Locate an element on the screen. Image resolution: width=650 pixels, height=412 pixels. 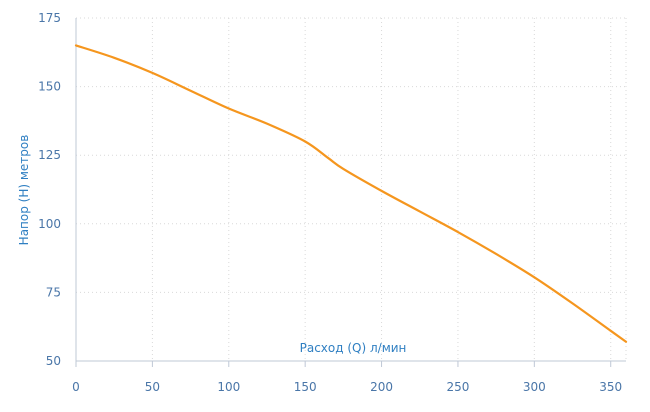
x-tick-label-0: 0 is located at coordinates (76, 387).